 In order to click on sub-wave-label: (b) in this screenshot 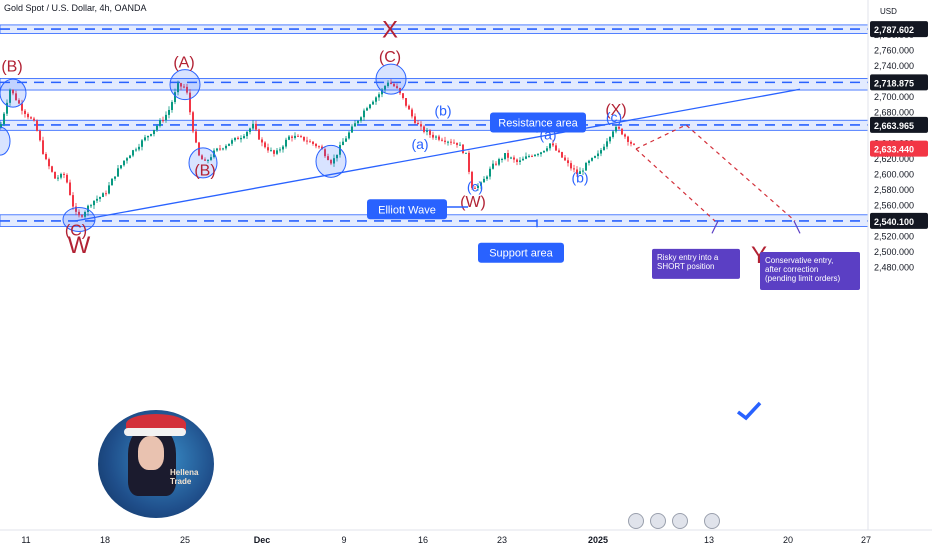, I will do `click(442, 111)`.